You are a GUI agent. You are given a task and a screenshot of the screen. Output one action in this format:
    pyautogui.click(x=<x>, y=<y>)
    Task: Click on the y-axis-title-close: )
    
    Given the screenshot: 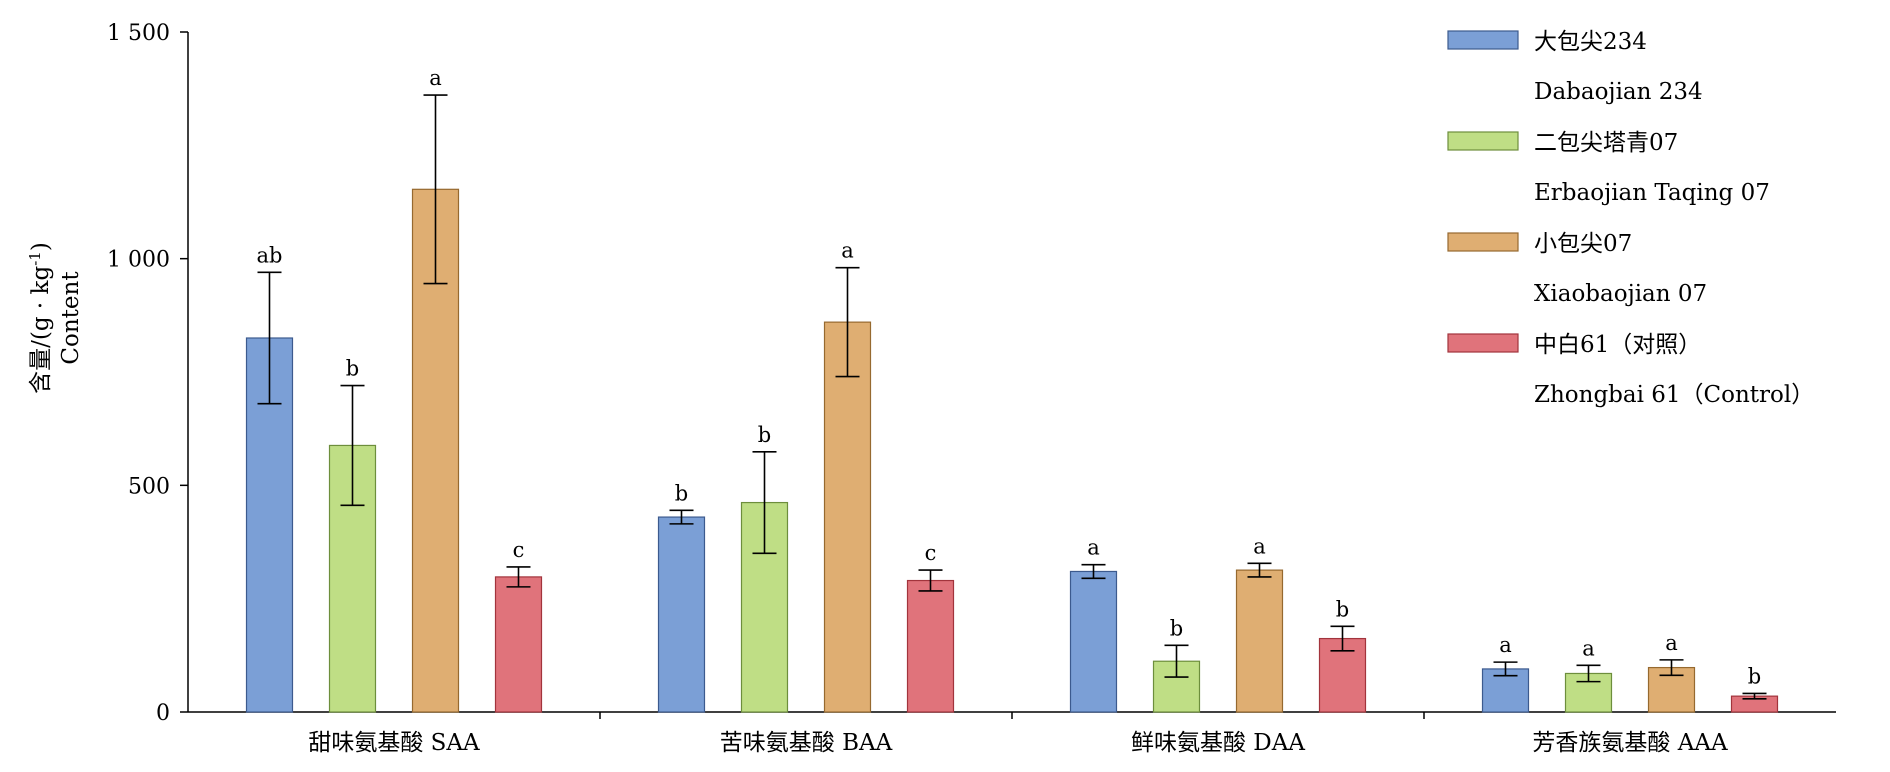 What is the action you would take?
    pyautogui.click(x=41, y=246)
    